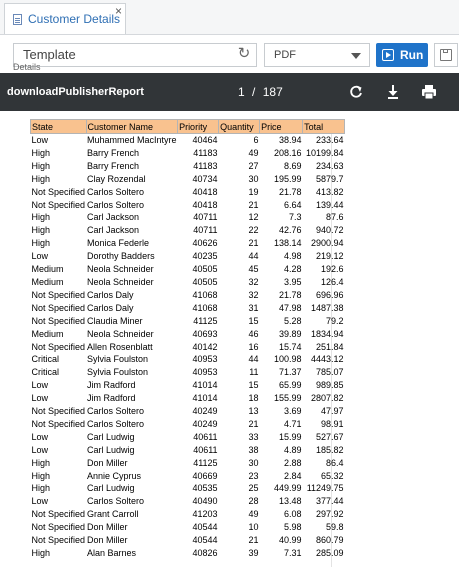 The height and width of the screenshot is (567, 459). What do you see at coordinates (188, 269) in the screenshot?
I see `table-row: Medium Neola Schneider 40505 45 4.28 192.6` at bounding box center [188, 269].